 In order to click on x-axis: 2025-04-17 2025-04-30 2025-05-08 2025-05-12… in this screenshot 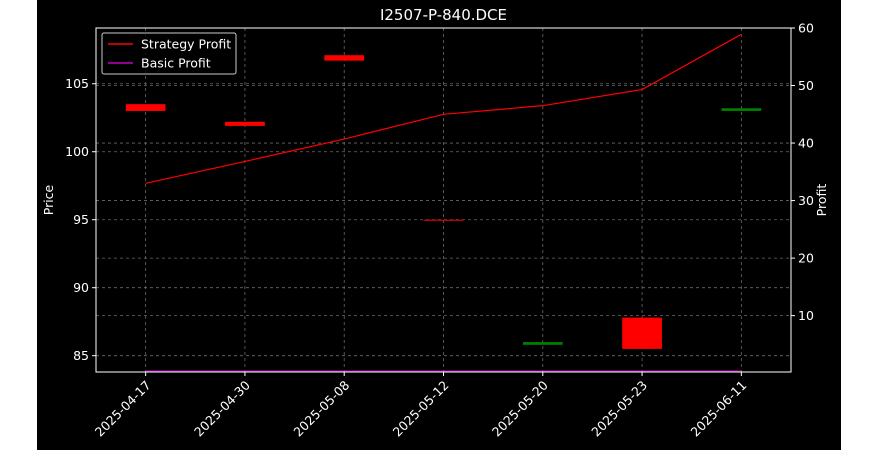, I will do `click(420, 406)`.